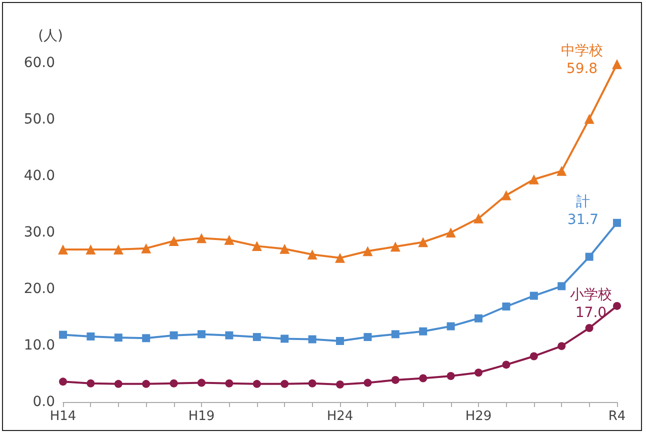  What do you see at coordinates (582, 51) in the screenshot?
I see `series-label: 中学校` at bounding box center [582, 51].